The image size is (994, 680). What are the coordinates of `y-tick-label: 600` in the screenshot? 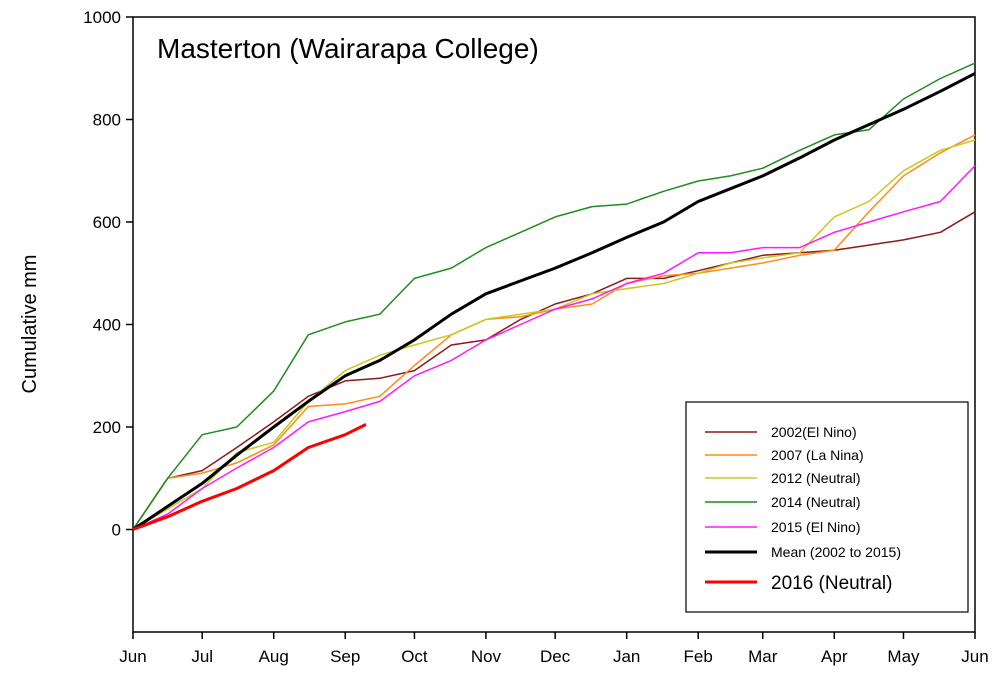 It's located at (107, 222).